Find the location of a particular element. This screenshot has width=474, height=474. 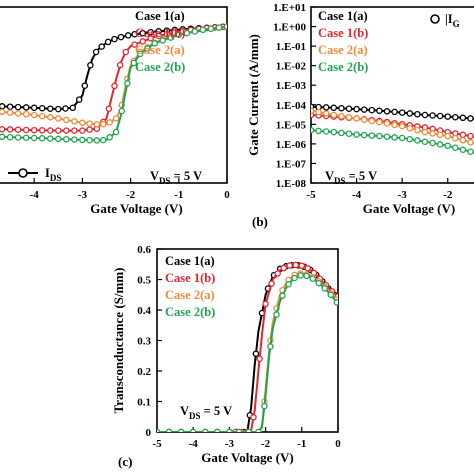

y-tick-label-b: 1.E-06 is located at coordinates (291, 145).